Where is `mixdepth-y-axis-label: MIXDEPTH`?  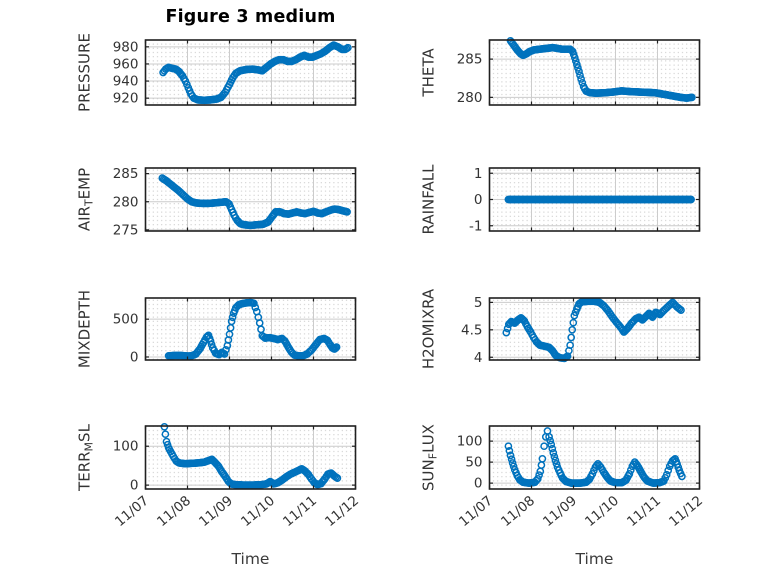
mixdepth-y-axis-label: MIXDEPTH is located at coordinates (85, 329).